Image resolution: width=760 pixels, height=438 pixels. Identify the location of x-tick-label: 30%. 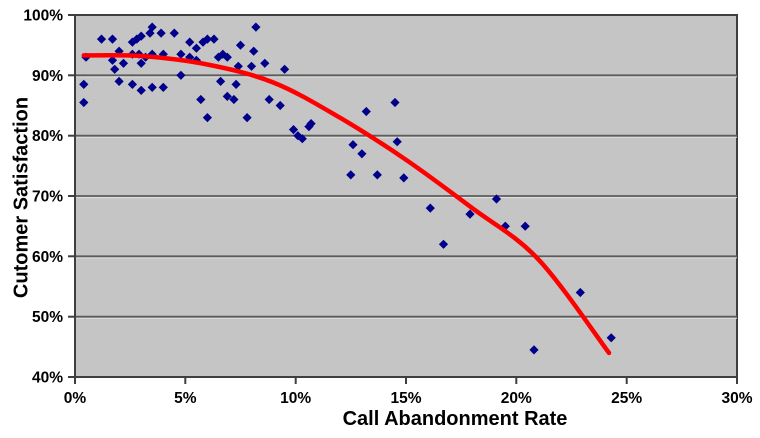
(736, 398).